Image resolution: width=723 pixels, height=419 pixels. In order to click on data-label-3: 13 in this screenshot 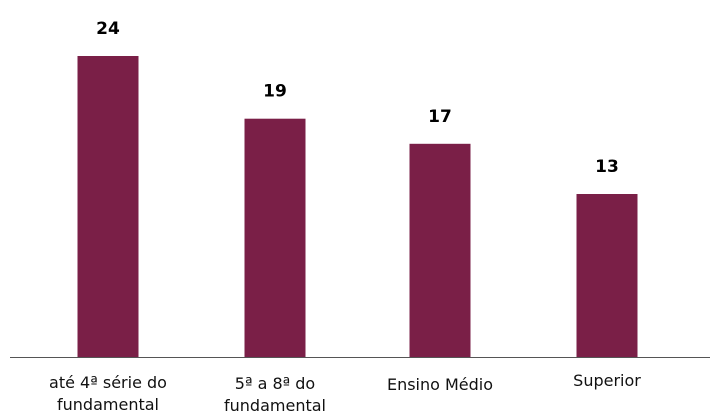, I will do `click(607, 167)`.